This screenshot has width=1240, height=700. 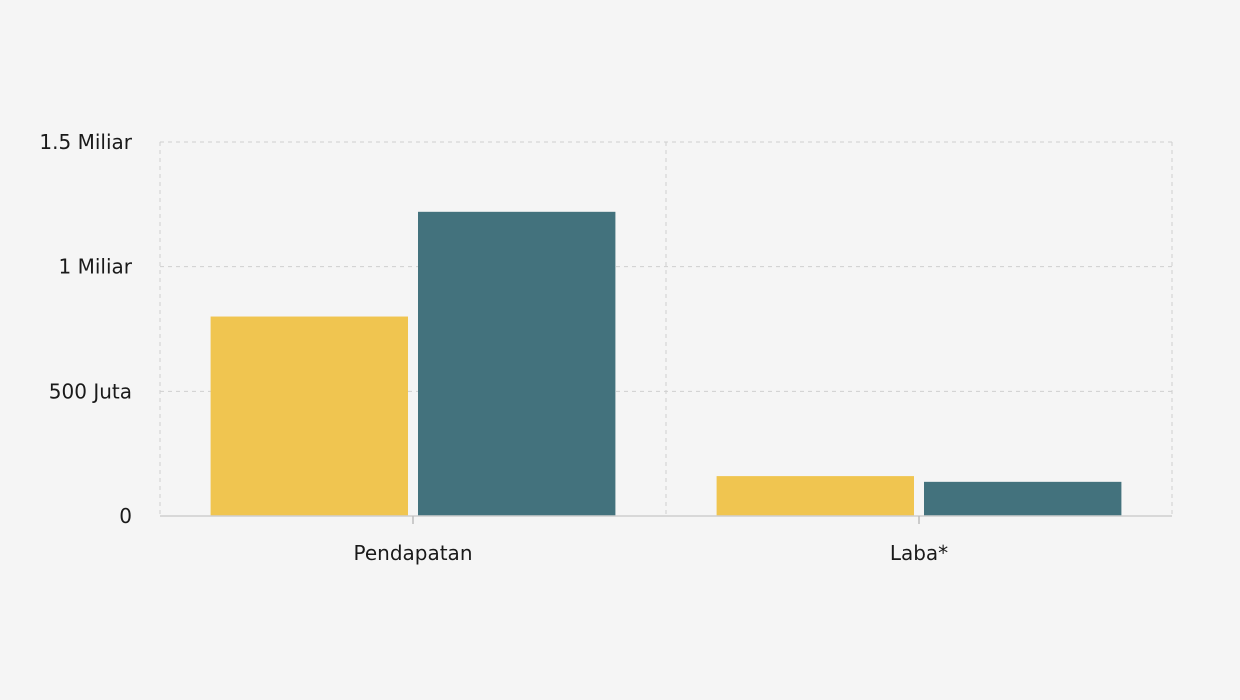 What do you see at coordinates (125, 516) in the screenshot?
I see `y-tick-label: 0` at bounding box center [125, 516].